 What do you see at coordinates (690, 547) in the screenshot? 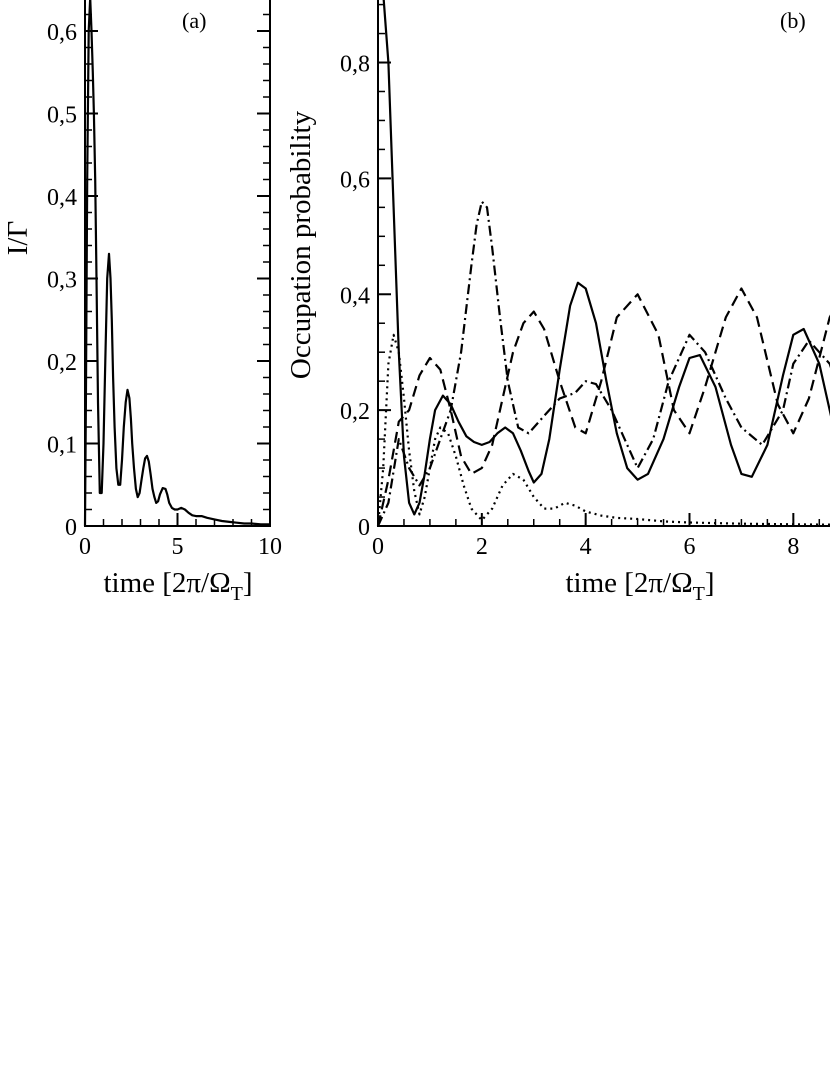
I see `panel-b-x-tick-label: 6` at bounding box center [690, 547].